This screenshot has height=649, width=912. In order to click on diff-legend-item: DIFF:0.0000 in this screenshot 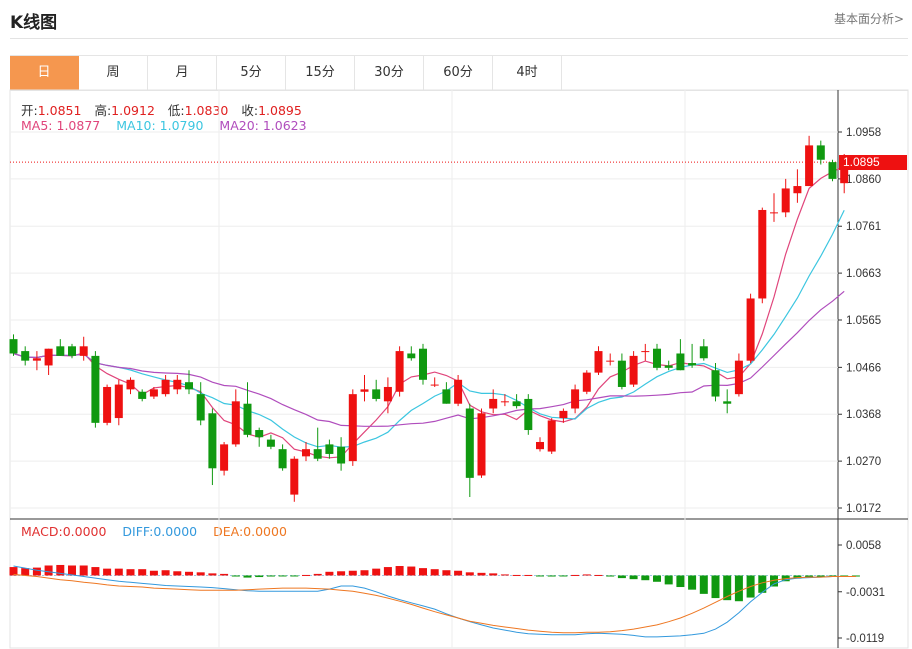, I will do `click(159, 531)`.